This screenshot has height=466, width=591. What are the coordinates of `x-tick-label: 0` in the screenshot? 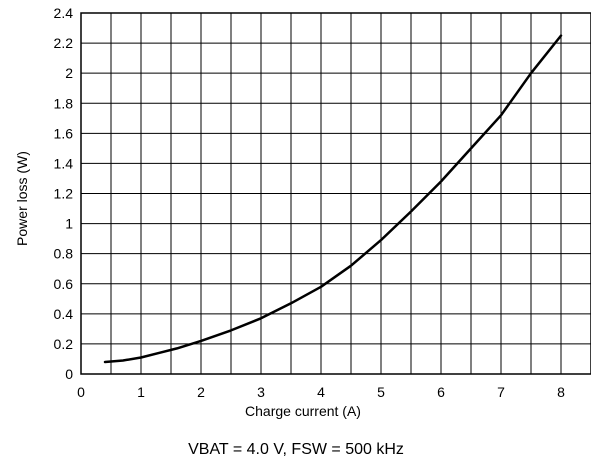 It's located at (81, 392).